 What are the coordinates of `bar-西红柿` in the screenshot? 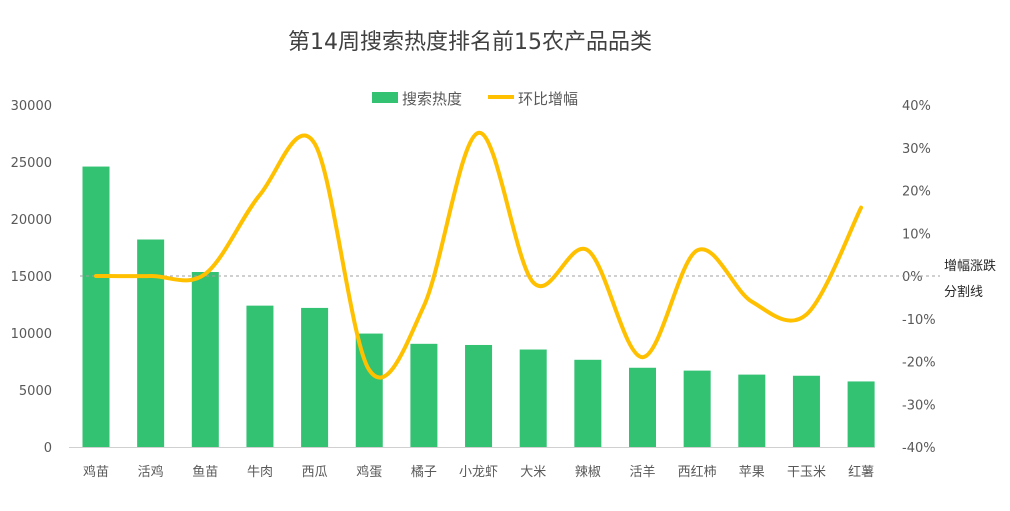 It's located at (697, 408).